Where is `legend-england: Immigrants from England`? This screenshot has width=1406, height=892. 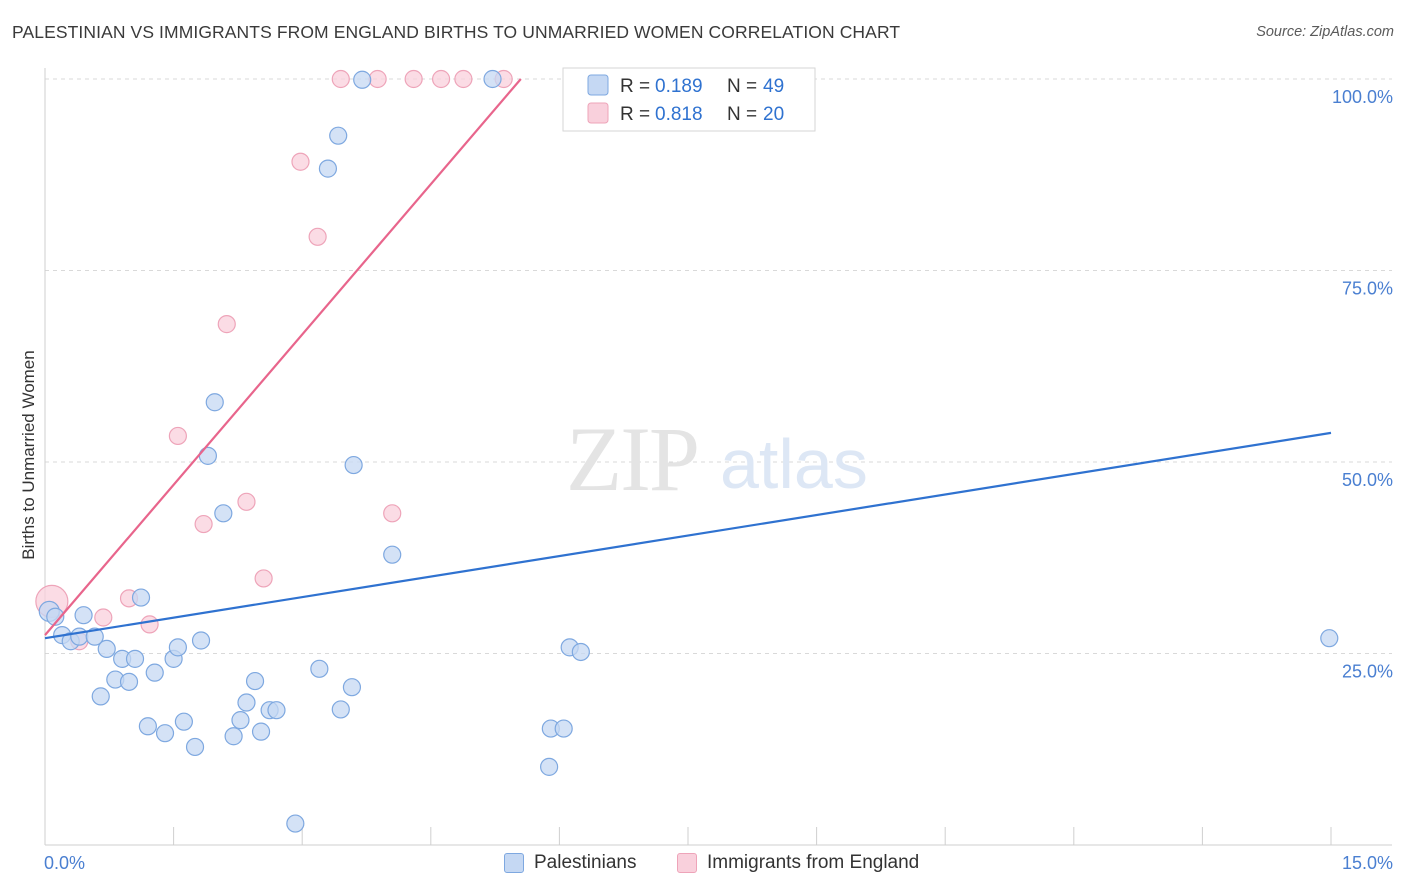
legend-england: Immigrants from England is located at coordinates (798, 863).